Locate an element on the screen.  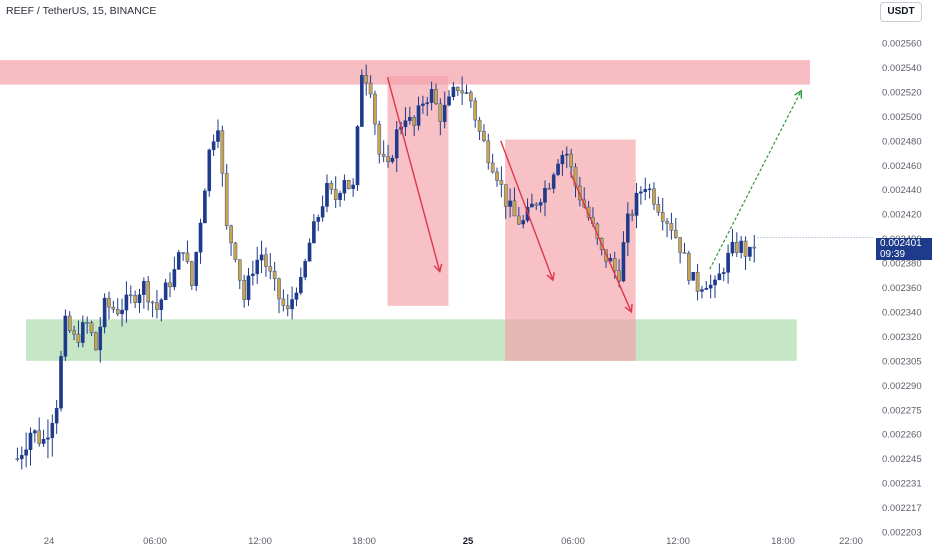
y-tick-label: 0.002560 is located at coordinates (902, 44).